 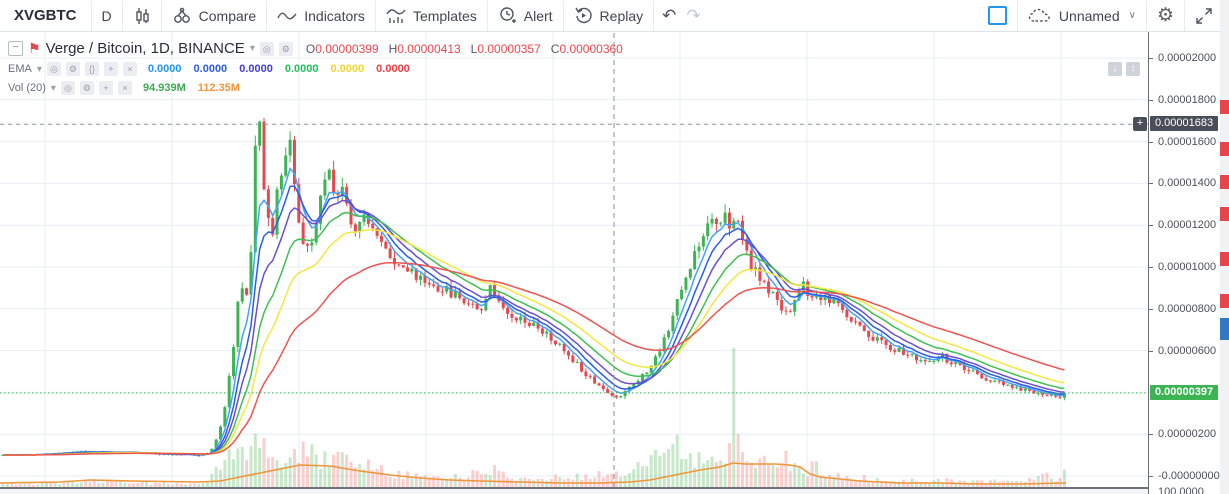 What do you see at coordinates (1140, 124) in the screenshot?
I see `add-alert-plus-button: +` at bounding box center [1140, 124].